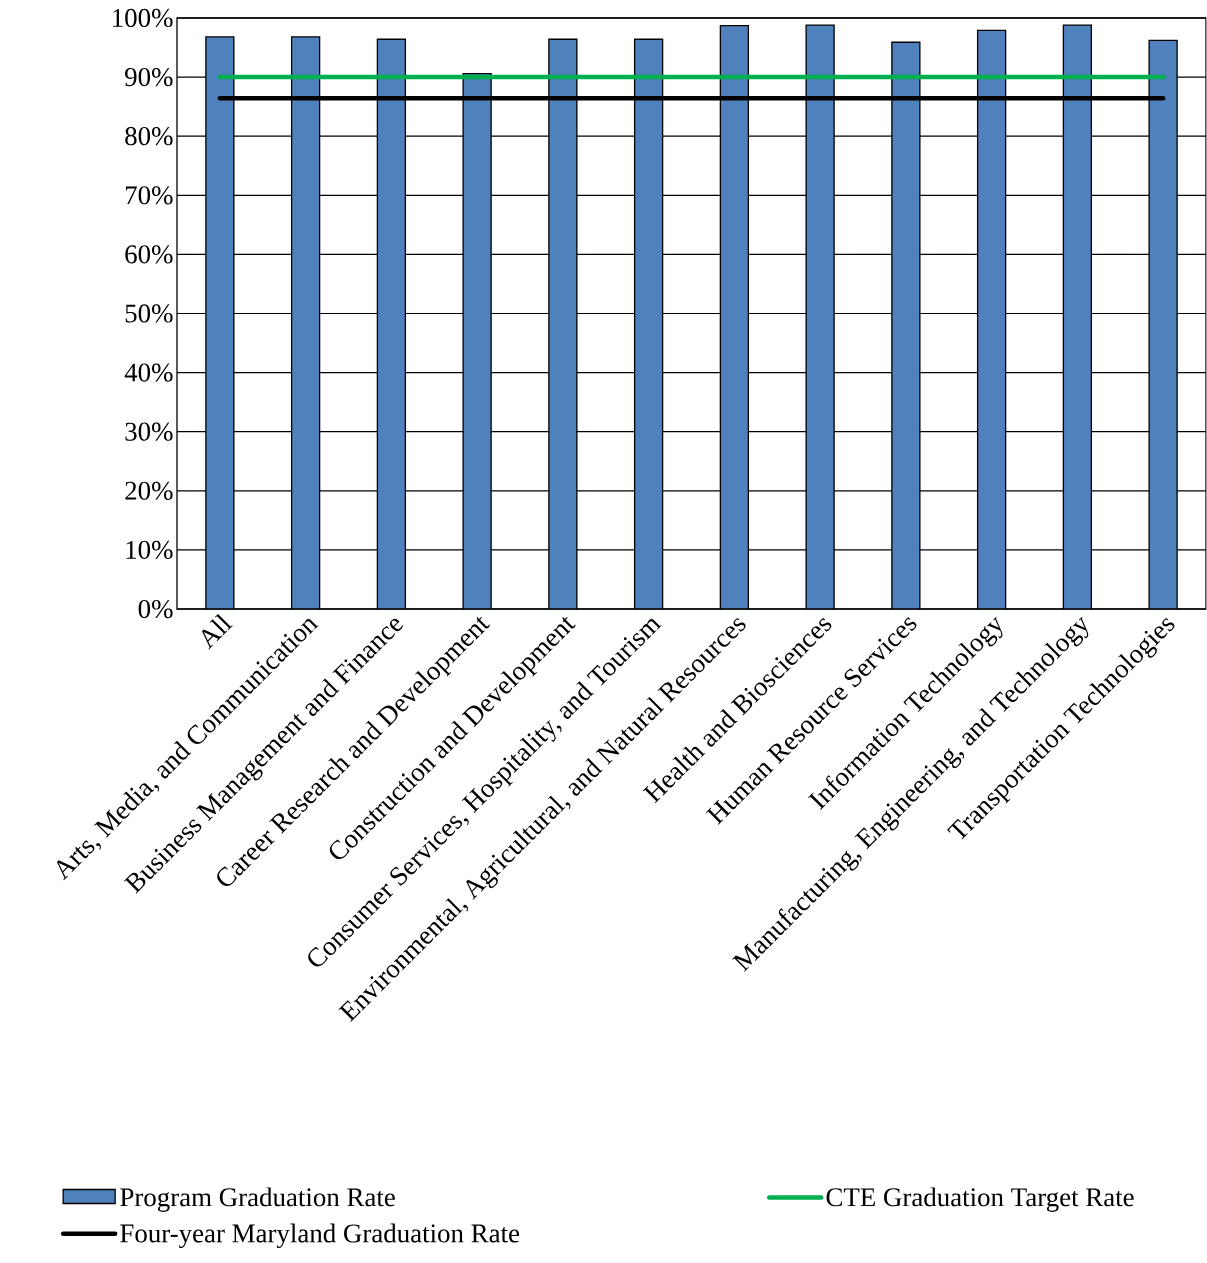 The image size is (1207, 1263). Describe the element at coordinates (149, 77) in the screenshot. I see `y-tick-label: 90%` at that location.